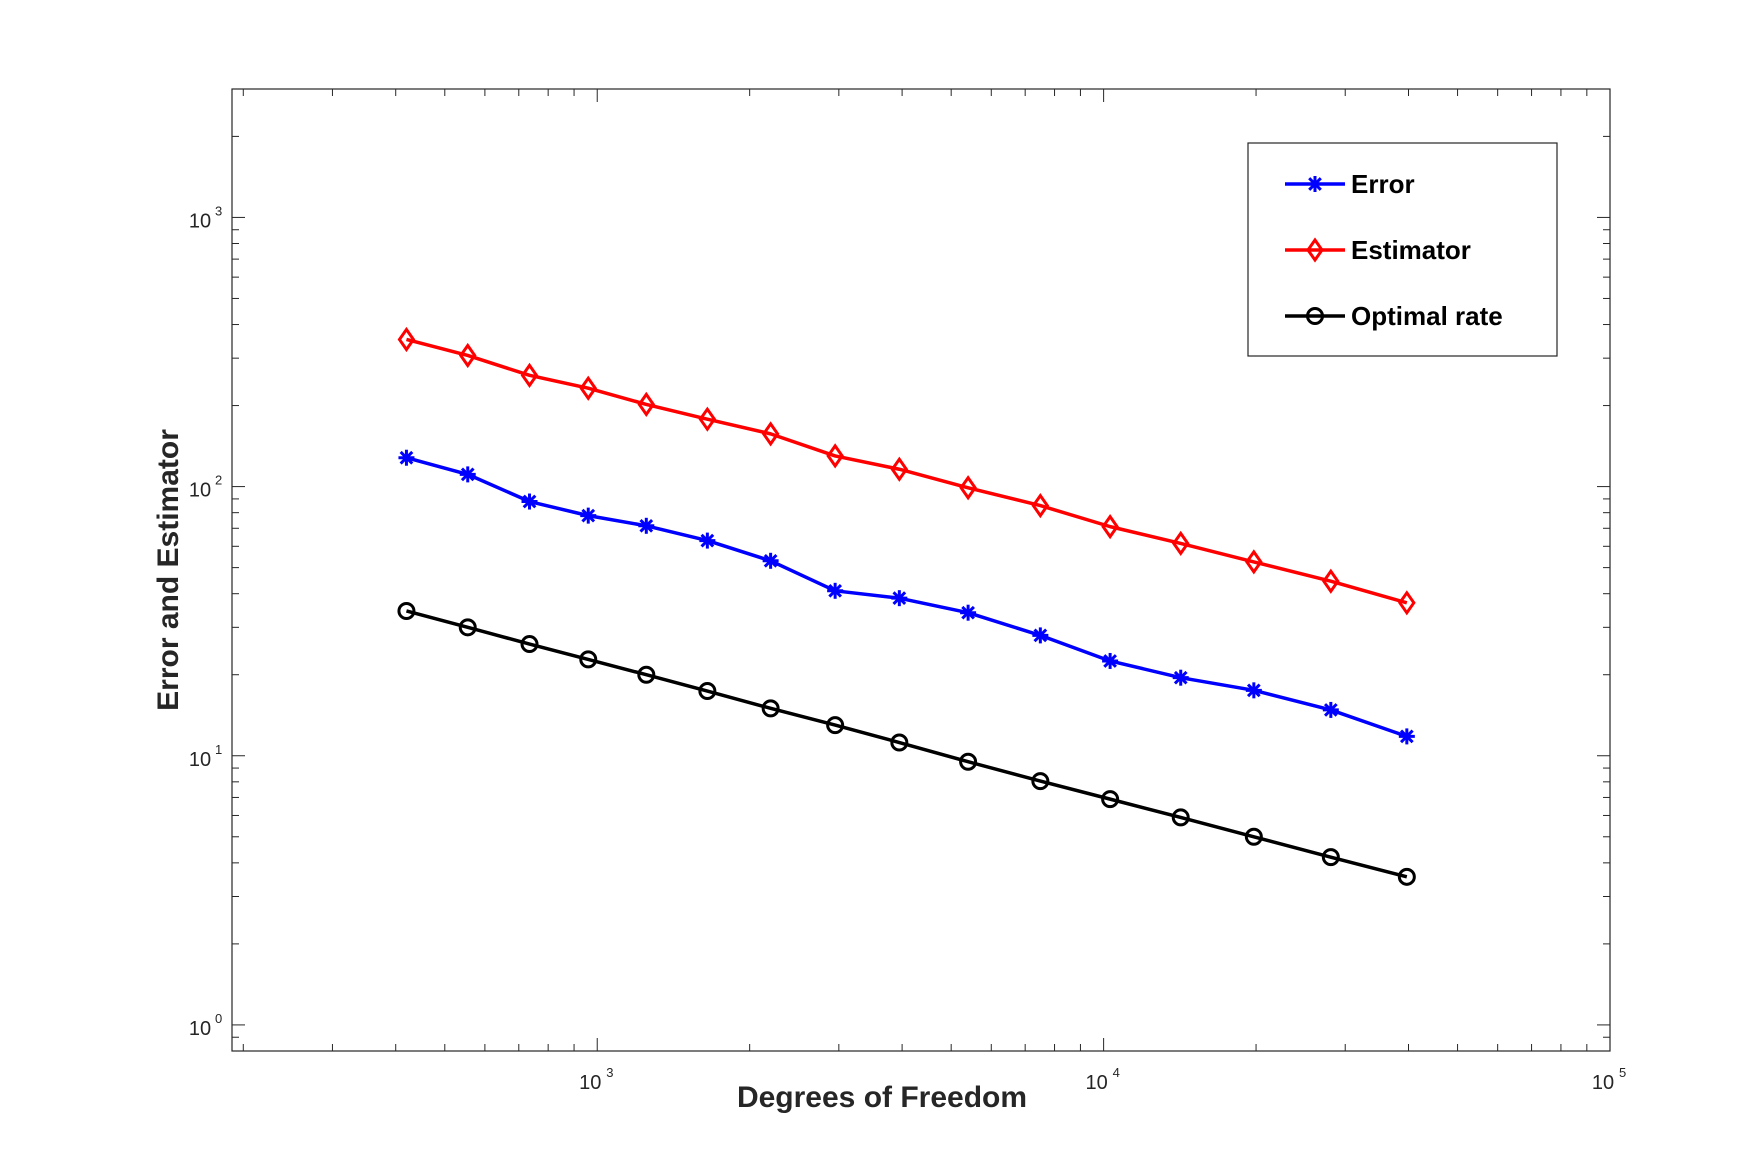  I want to click on series-error, so click(906, 597).